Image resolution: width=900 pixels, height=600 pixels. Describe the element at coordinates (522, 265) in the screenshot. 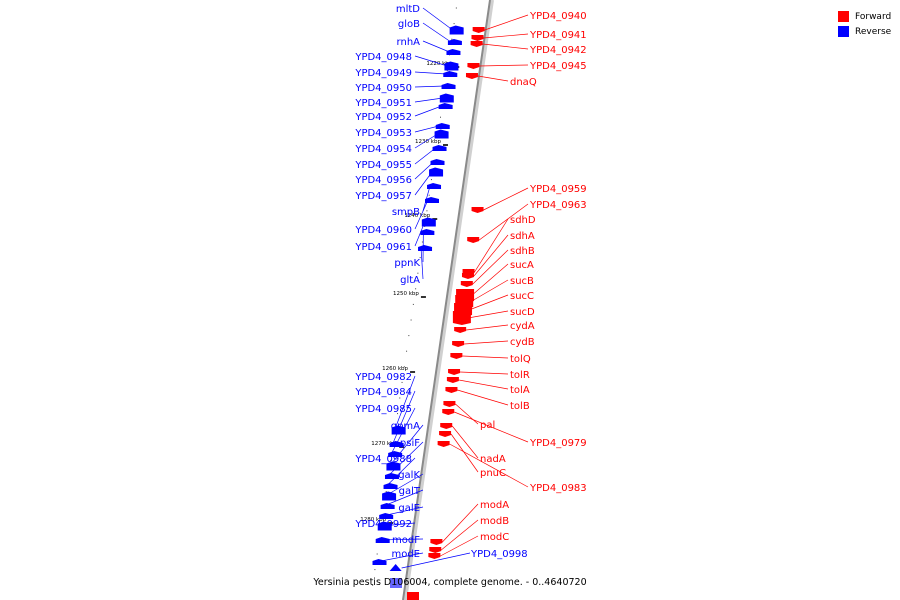

I see `forward-gene-label: sucA` at that location.